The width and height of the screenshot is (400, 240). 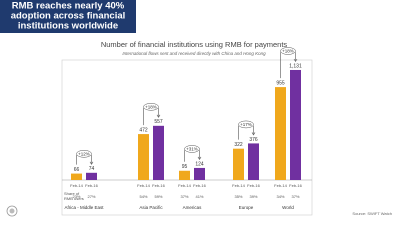 What do you see at coordinates (151, 207) in the screenshot?
I see `category-label: Asia Pacific` at bounding box center [151, 207].